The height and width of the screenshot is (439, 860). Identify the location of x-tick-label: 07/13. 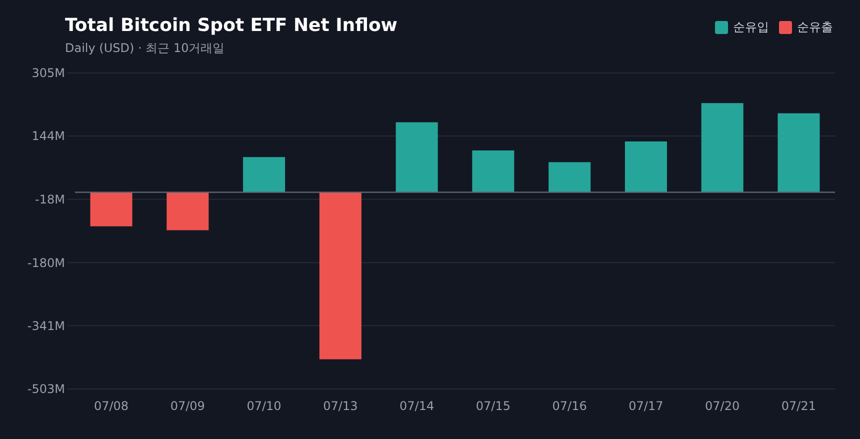
(340, 406).